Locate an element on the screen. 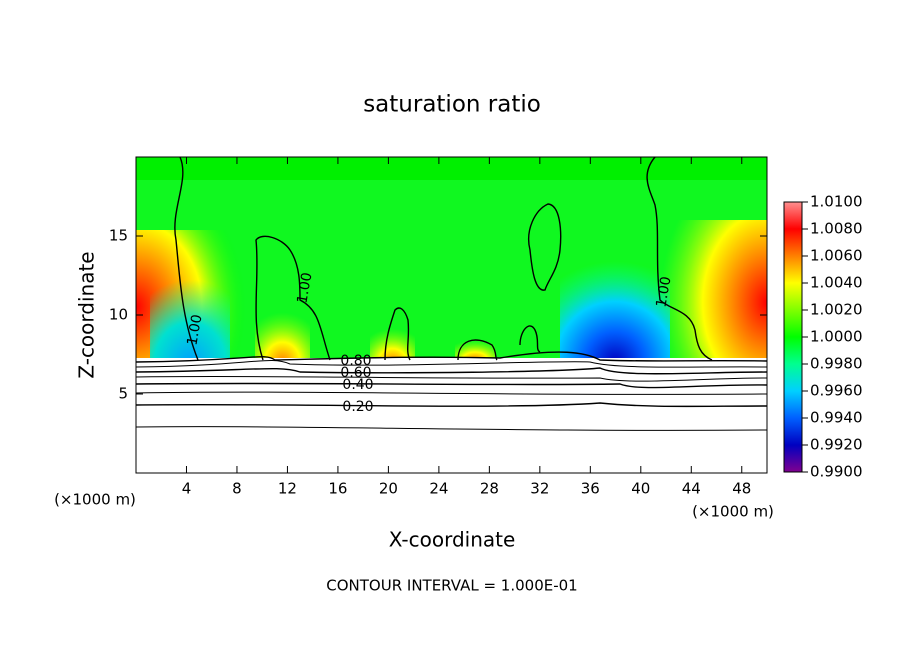  x-axis-label: X-coordinate is located at coordinates (452, 540).